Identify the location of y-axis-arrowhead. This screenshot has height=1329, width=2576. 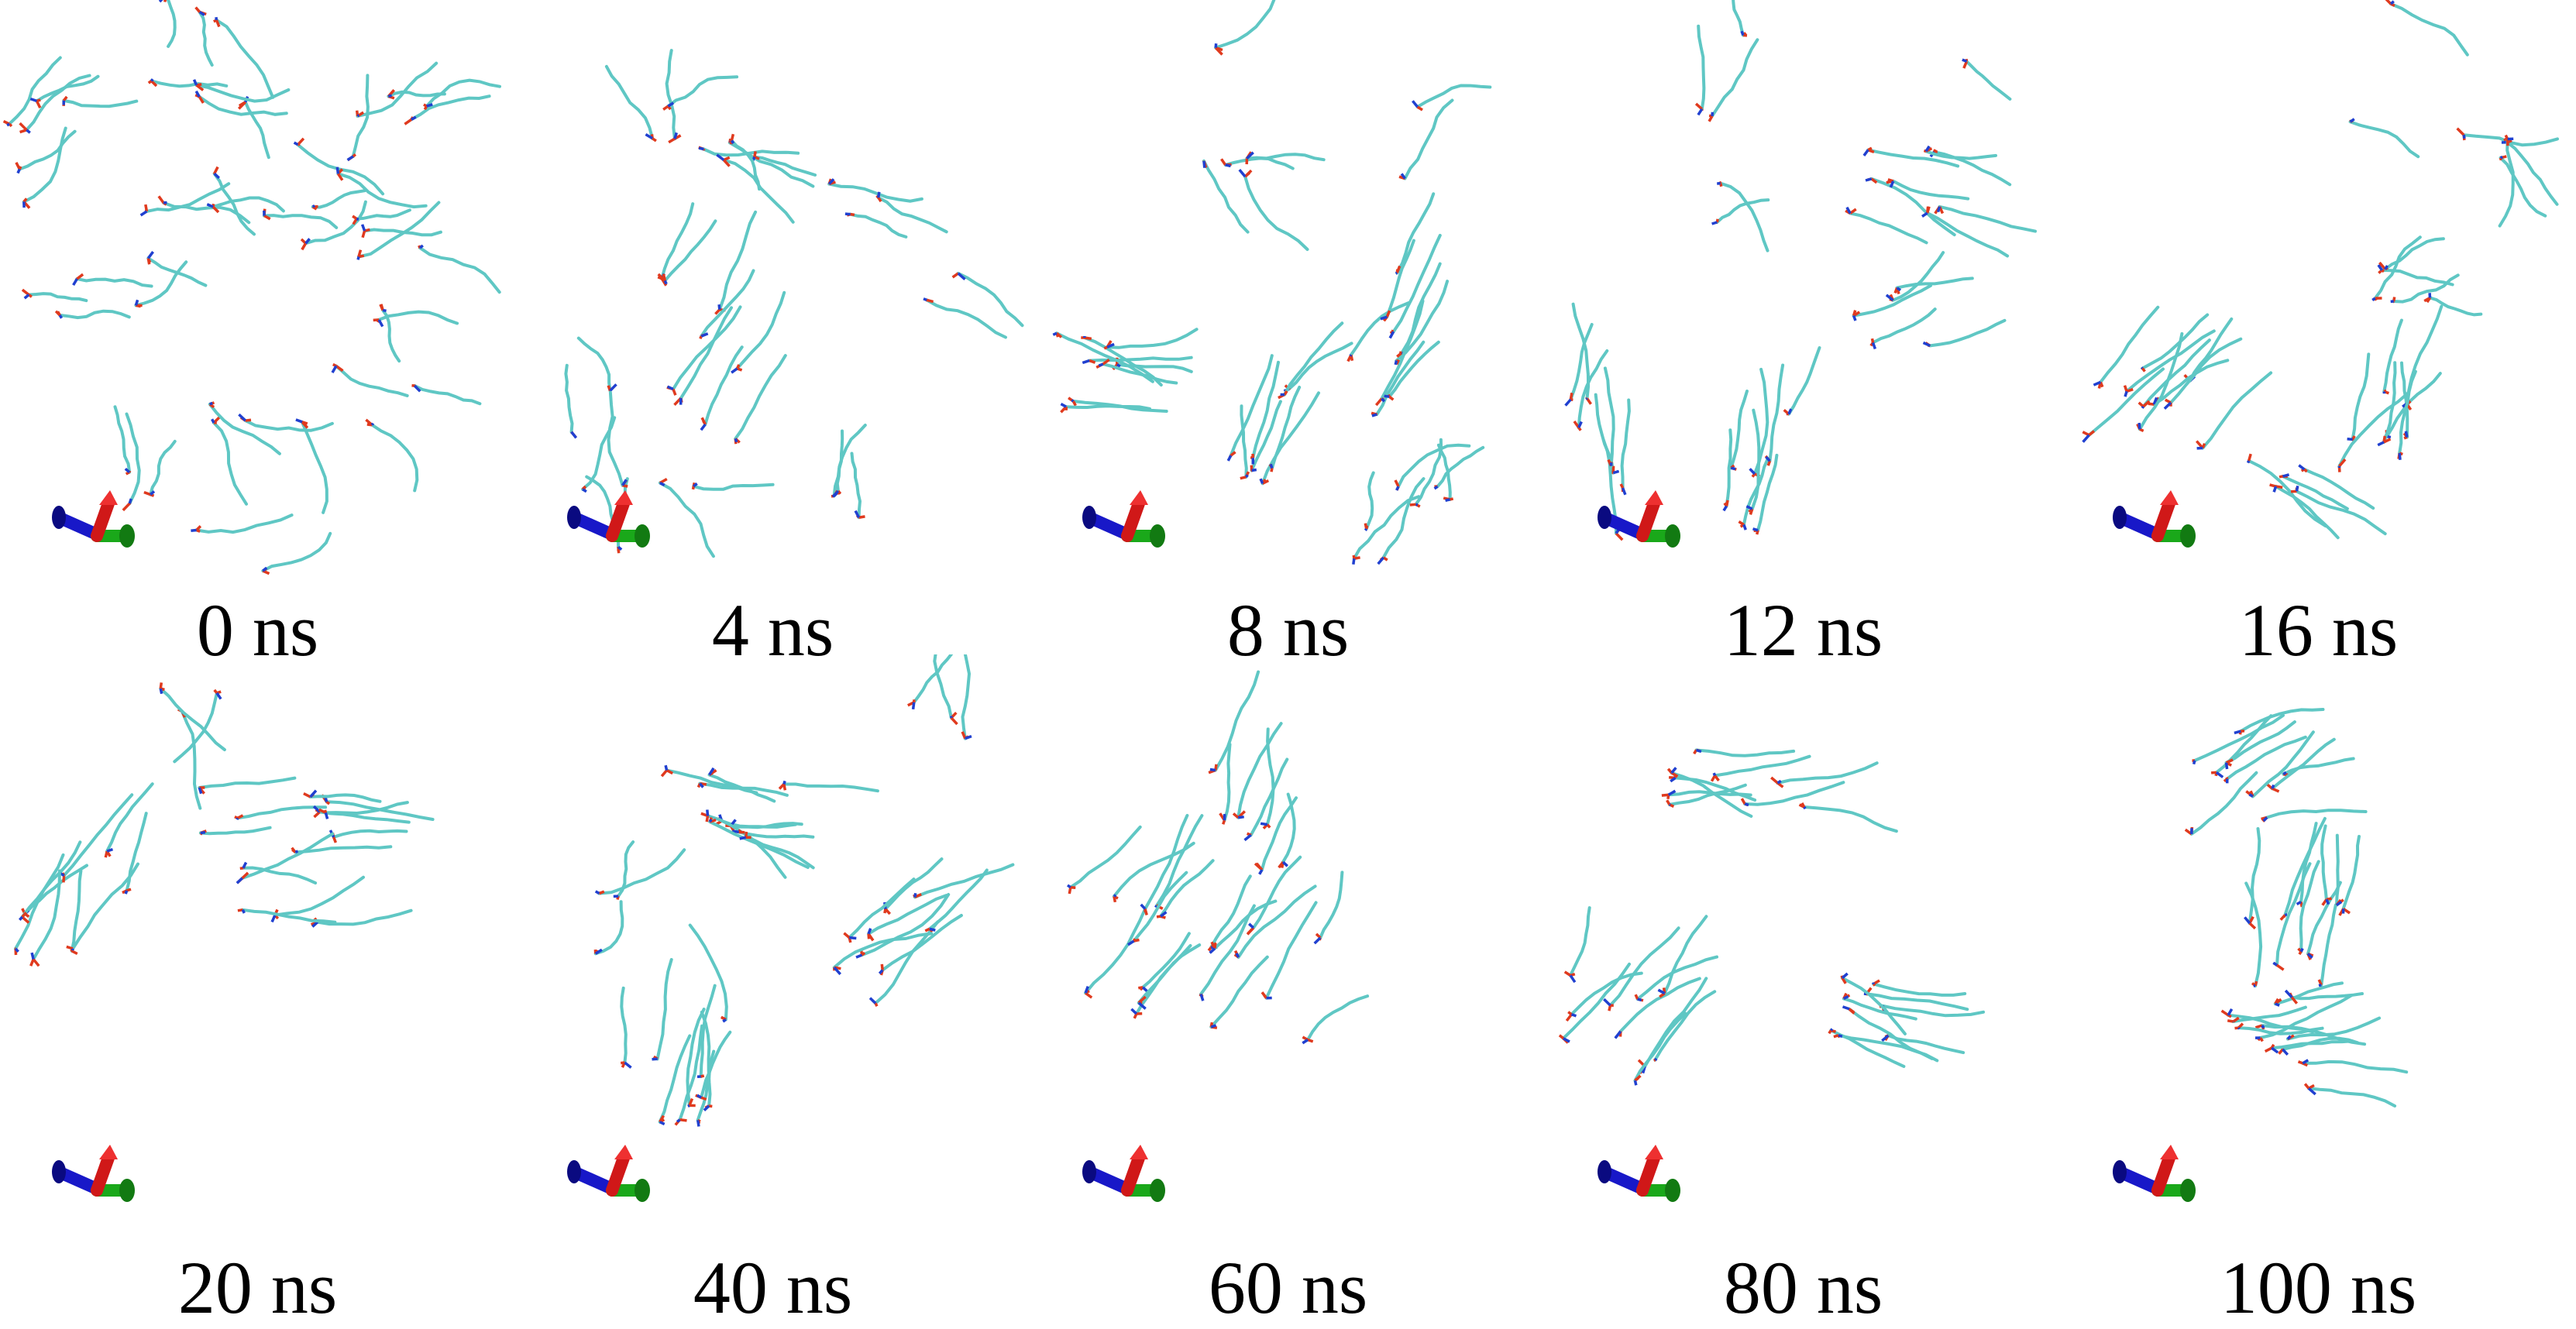
(1157, 1190).